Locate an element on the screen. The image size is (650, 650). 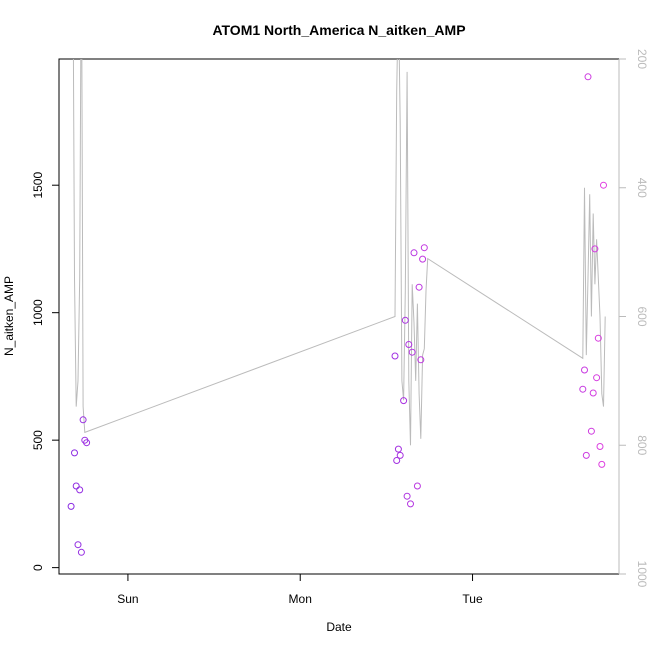
right-y-tick-label: 400 is located at coordinates (642, 188).